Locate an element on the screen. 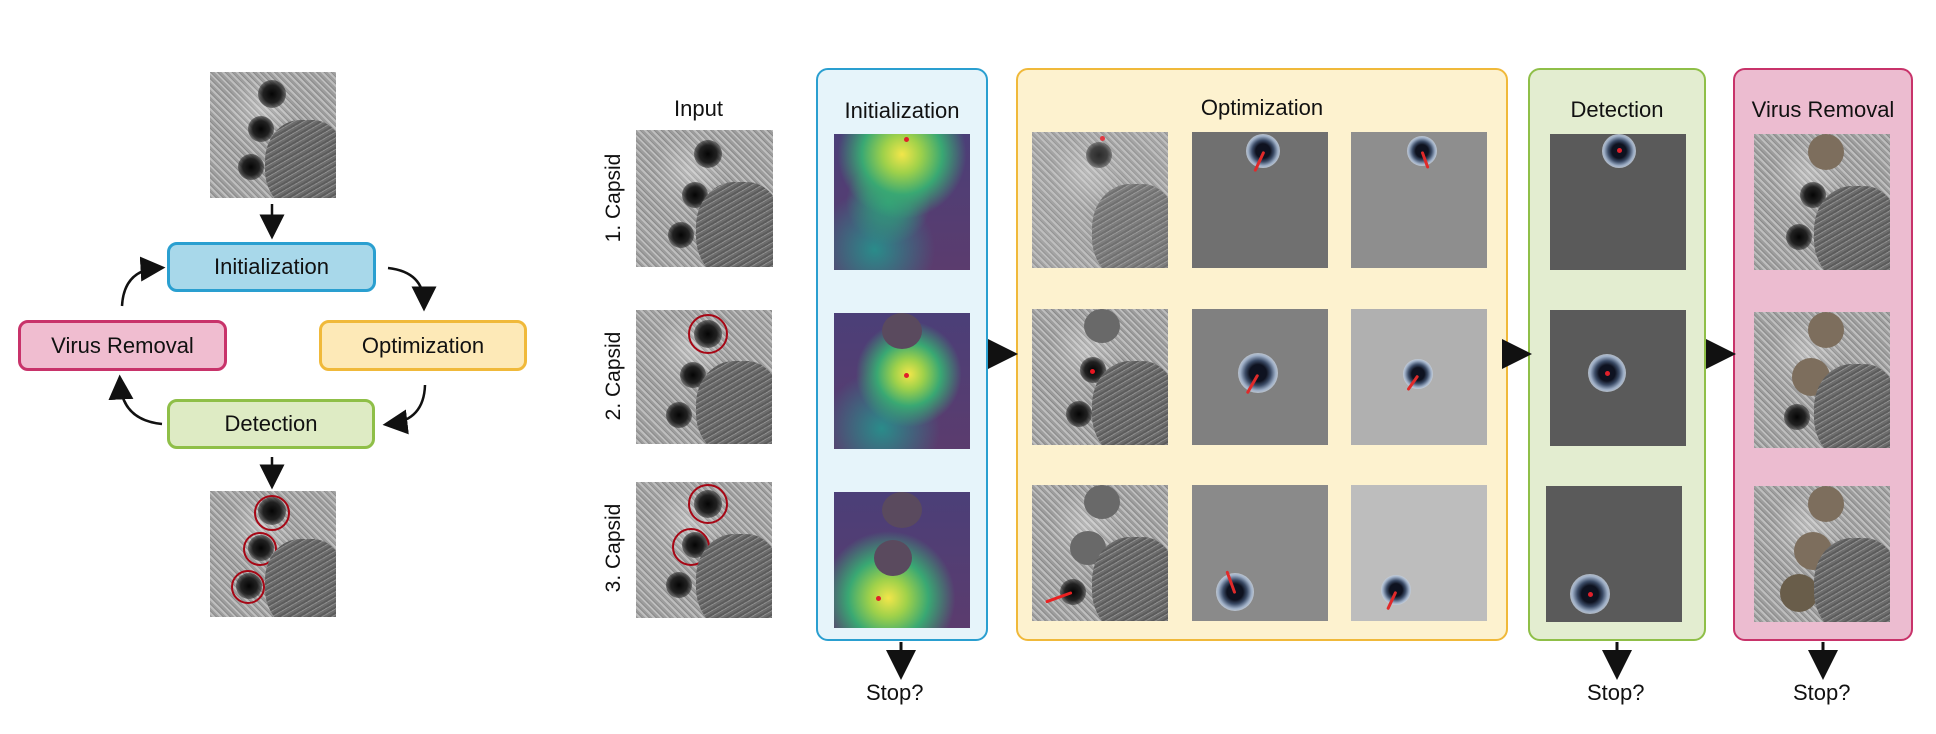 The width and height of the screenshot is (1936, 734). cycle-output-image is located at coordinates (273, 554).